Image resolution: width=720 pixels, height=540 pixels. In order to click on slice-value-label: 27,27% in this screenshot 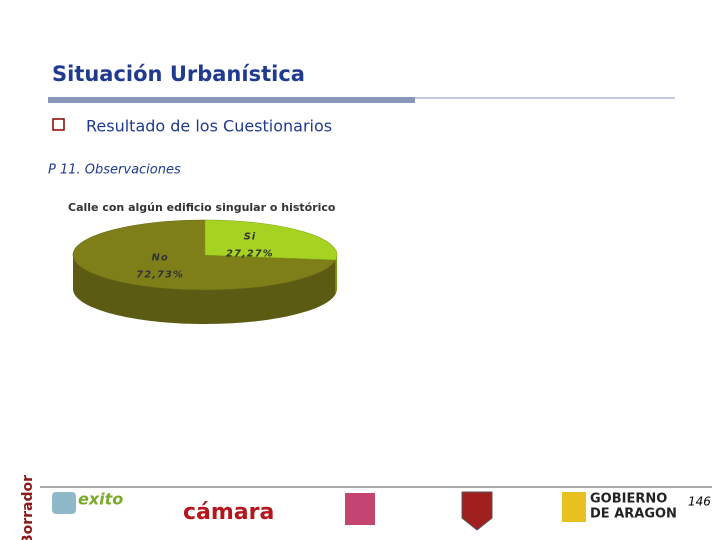, I will do `click(250, 254)`.